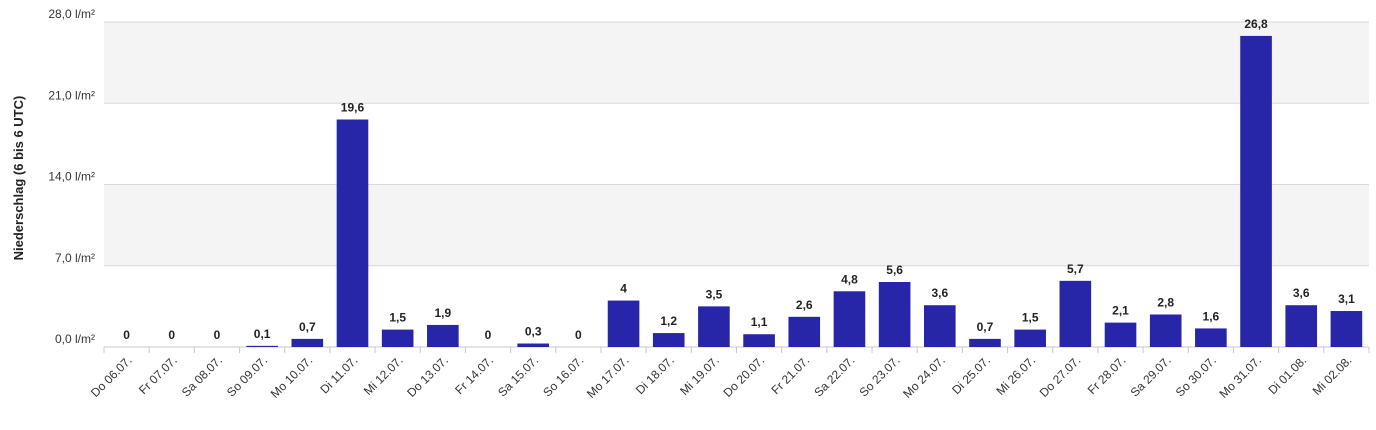 The width and height of the screenshot is (1376, 430). I want to click on x-tick-label: Sa 08.07., so click(202, 376).